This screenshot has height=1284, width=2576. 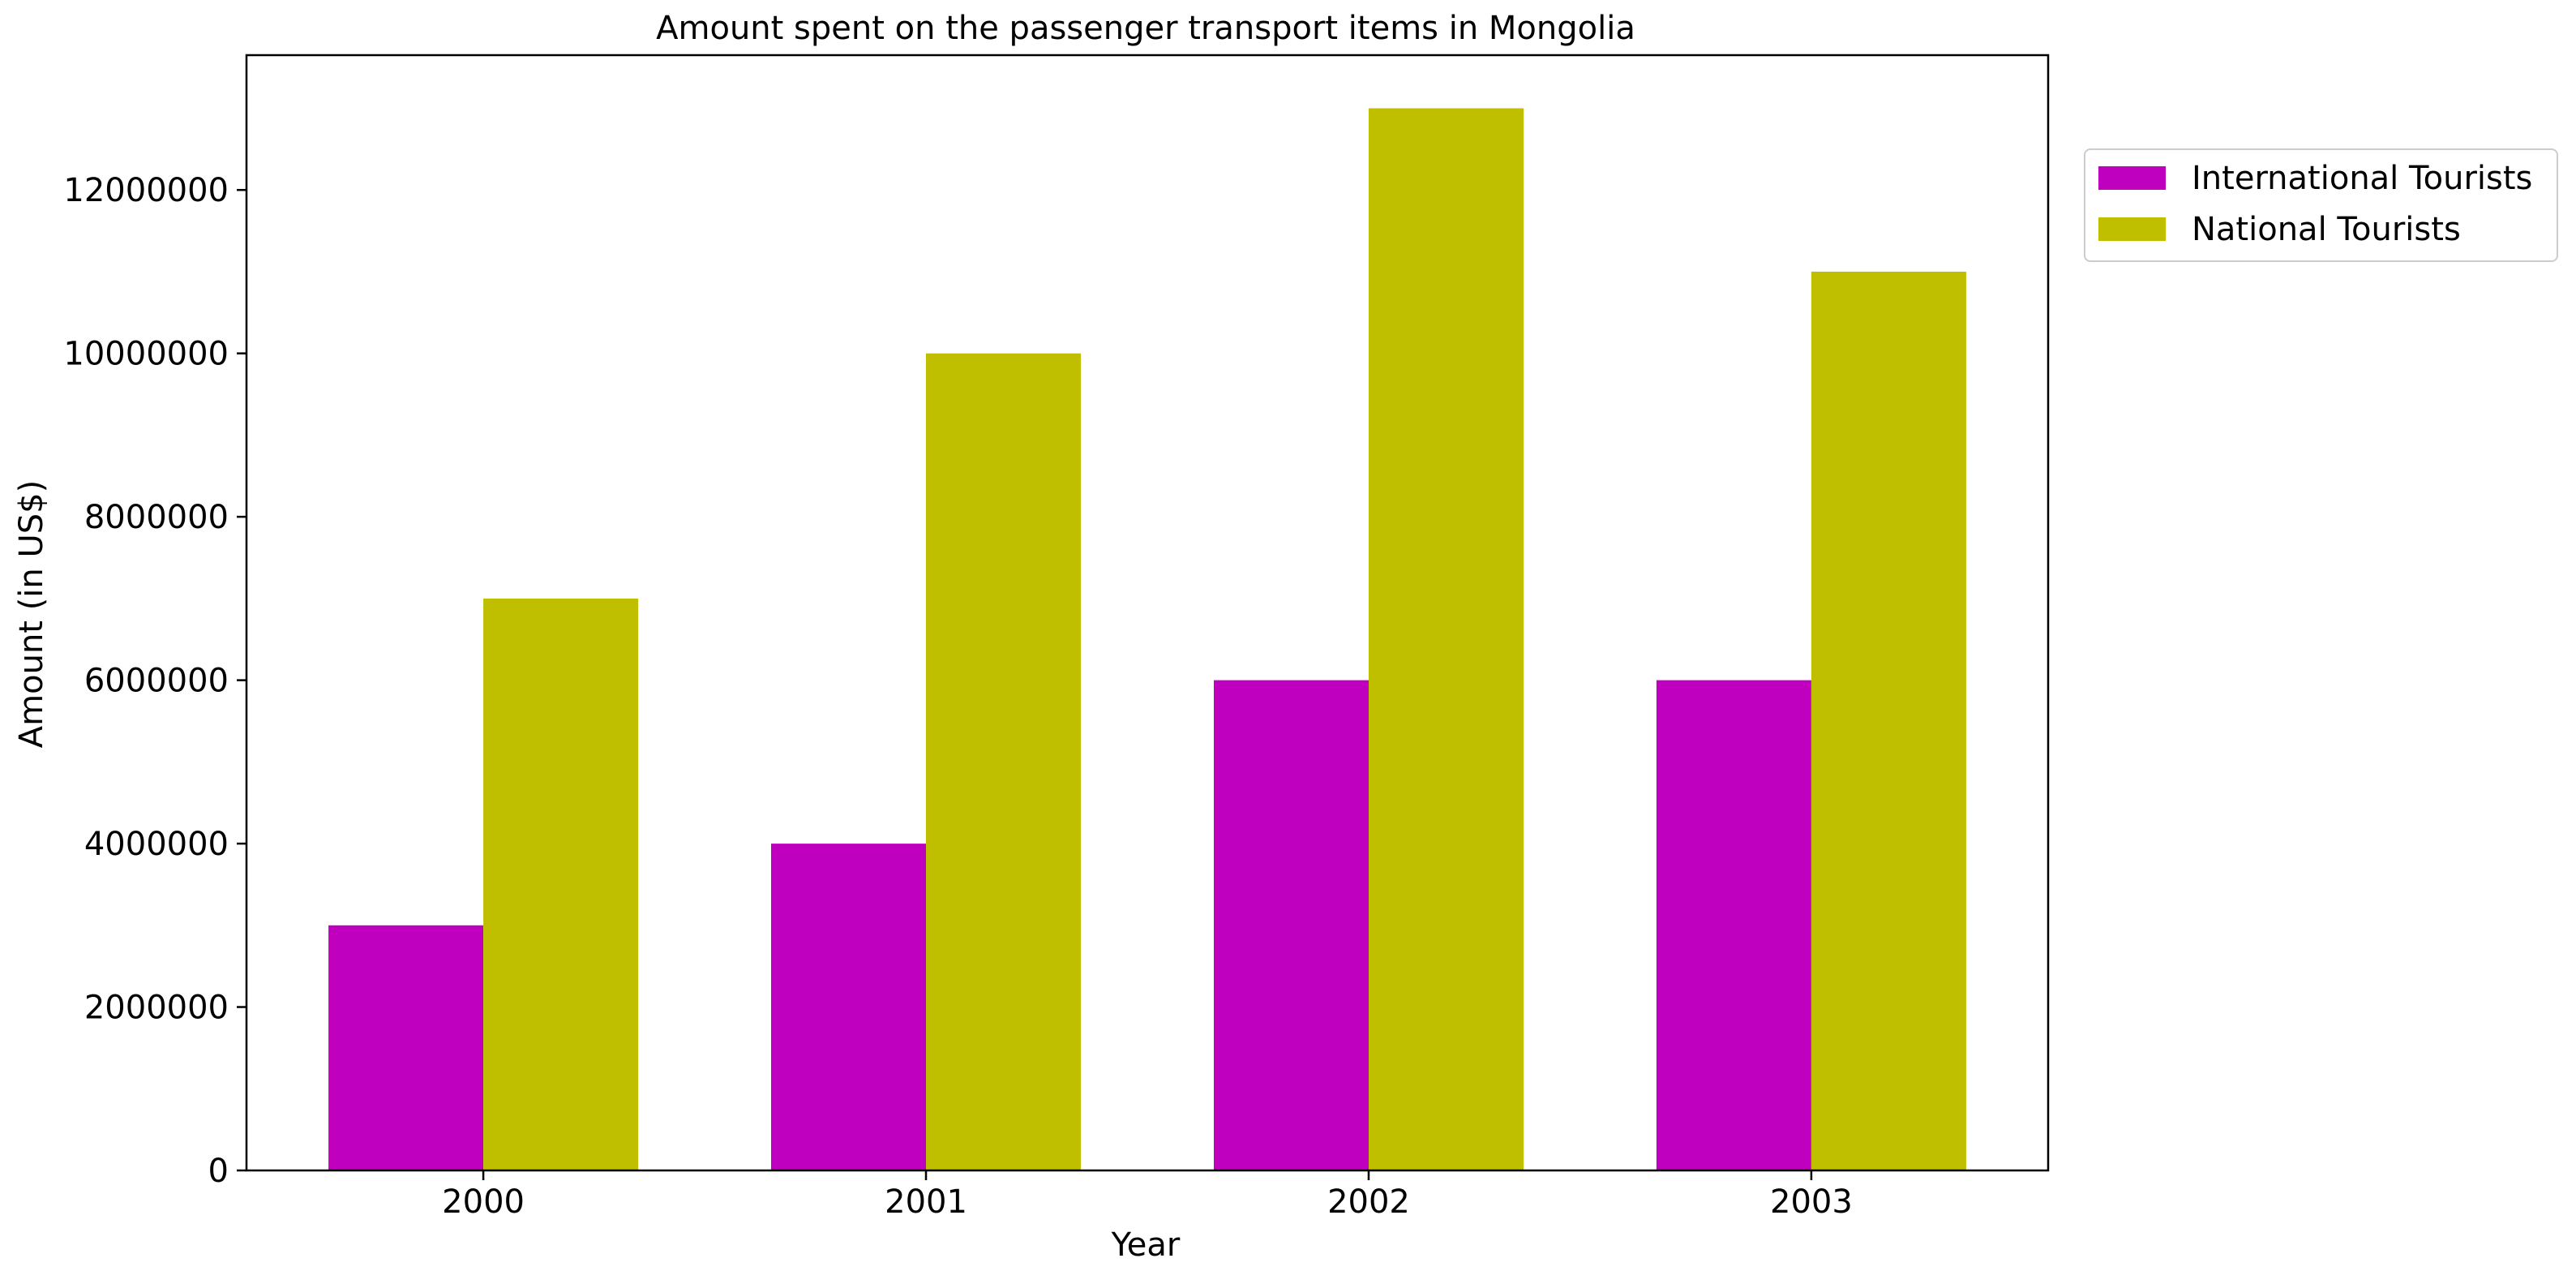 I want to click on x-axis: 2000 2001 2002 2003, so click(x=1147, y=1195).